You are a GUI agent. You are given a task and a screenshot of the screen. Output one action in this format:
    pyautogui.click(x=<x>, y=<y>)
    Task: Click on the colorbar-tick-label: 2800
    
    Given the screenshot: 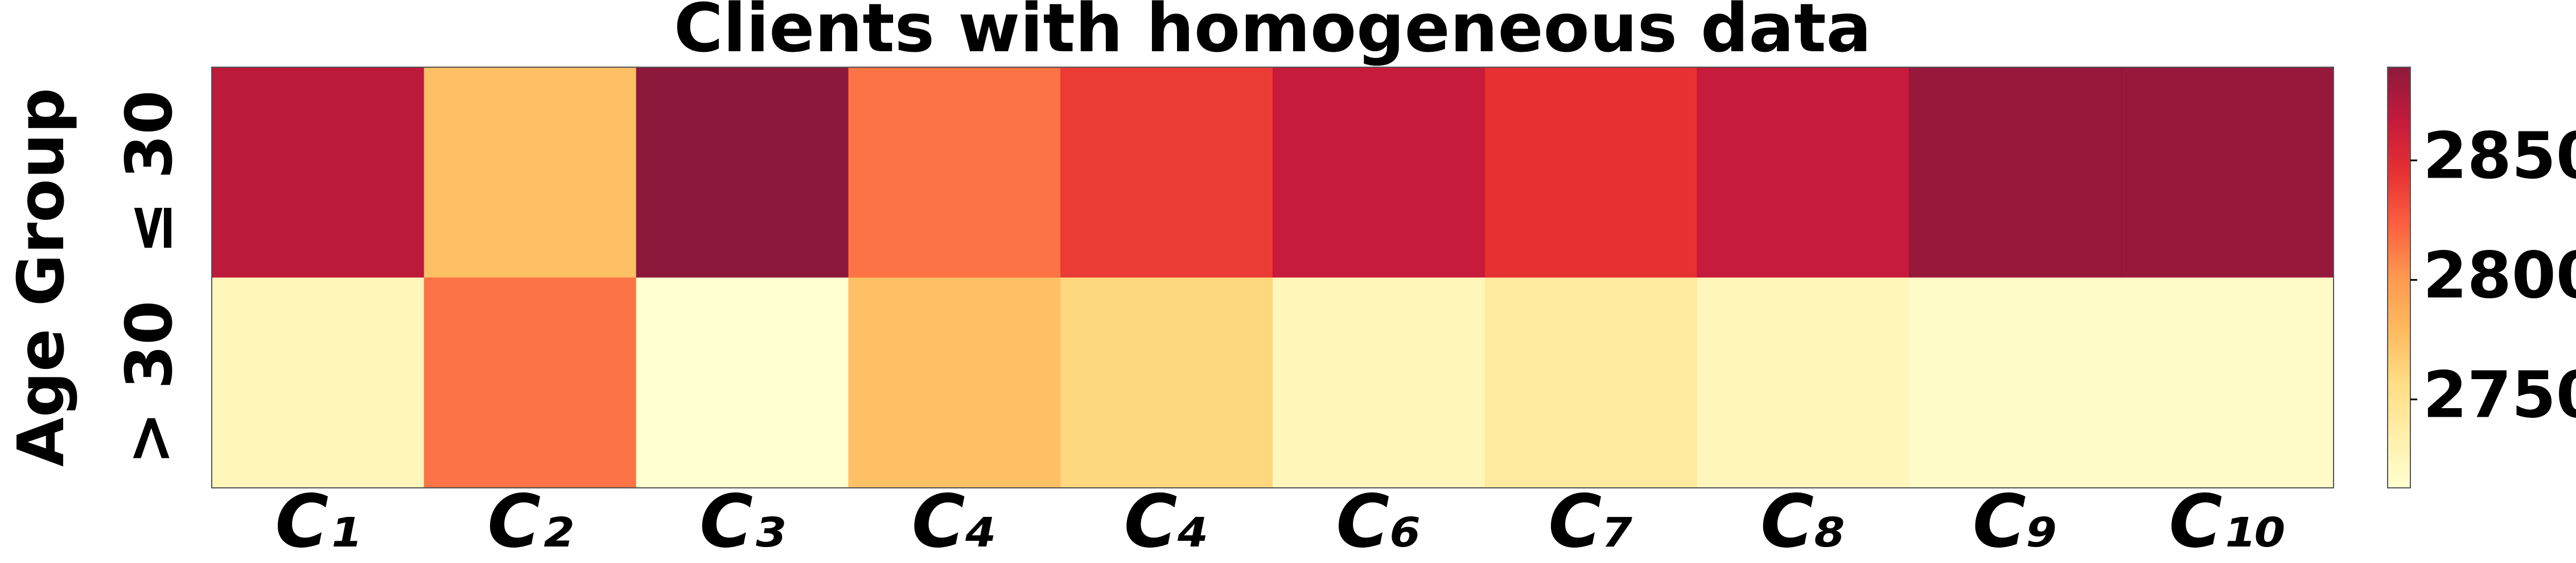 What is the action you would take?
    pyautogui.click(x=2500, y=276)
    